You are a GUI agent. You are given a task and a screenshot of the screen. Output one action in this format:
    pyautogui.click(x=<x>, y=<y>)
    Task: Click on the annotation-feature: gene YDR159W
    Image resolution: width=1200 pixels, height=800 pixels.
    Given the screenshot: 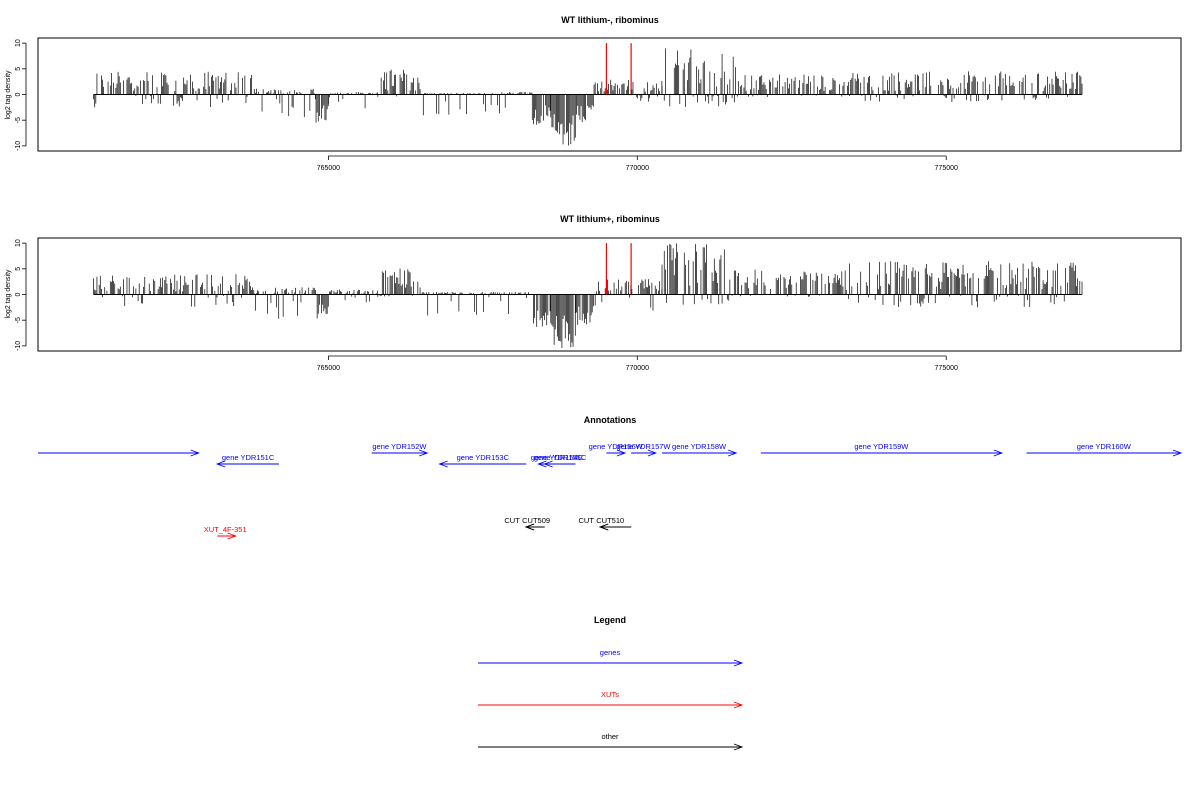 What is the action you would take?
    pyautogui.click(x=882, y=449)
    